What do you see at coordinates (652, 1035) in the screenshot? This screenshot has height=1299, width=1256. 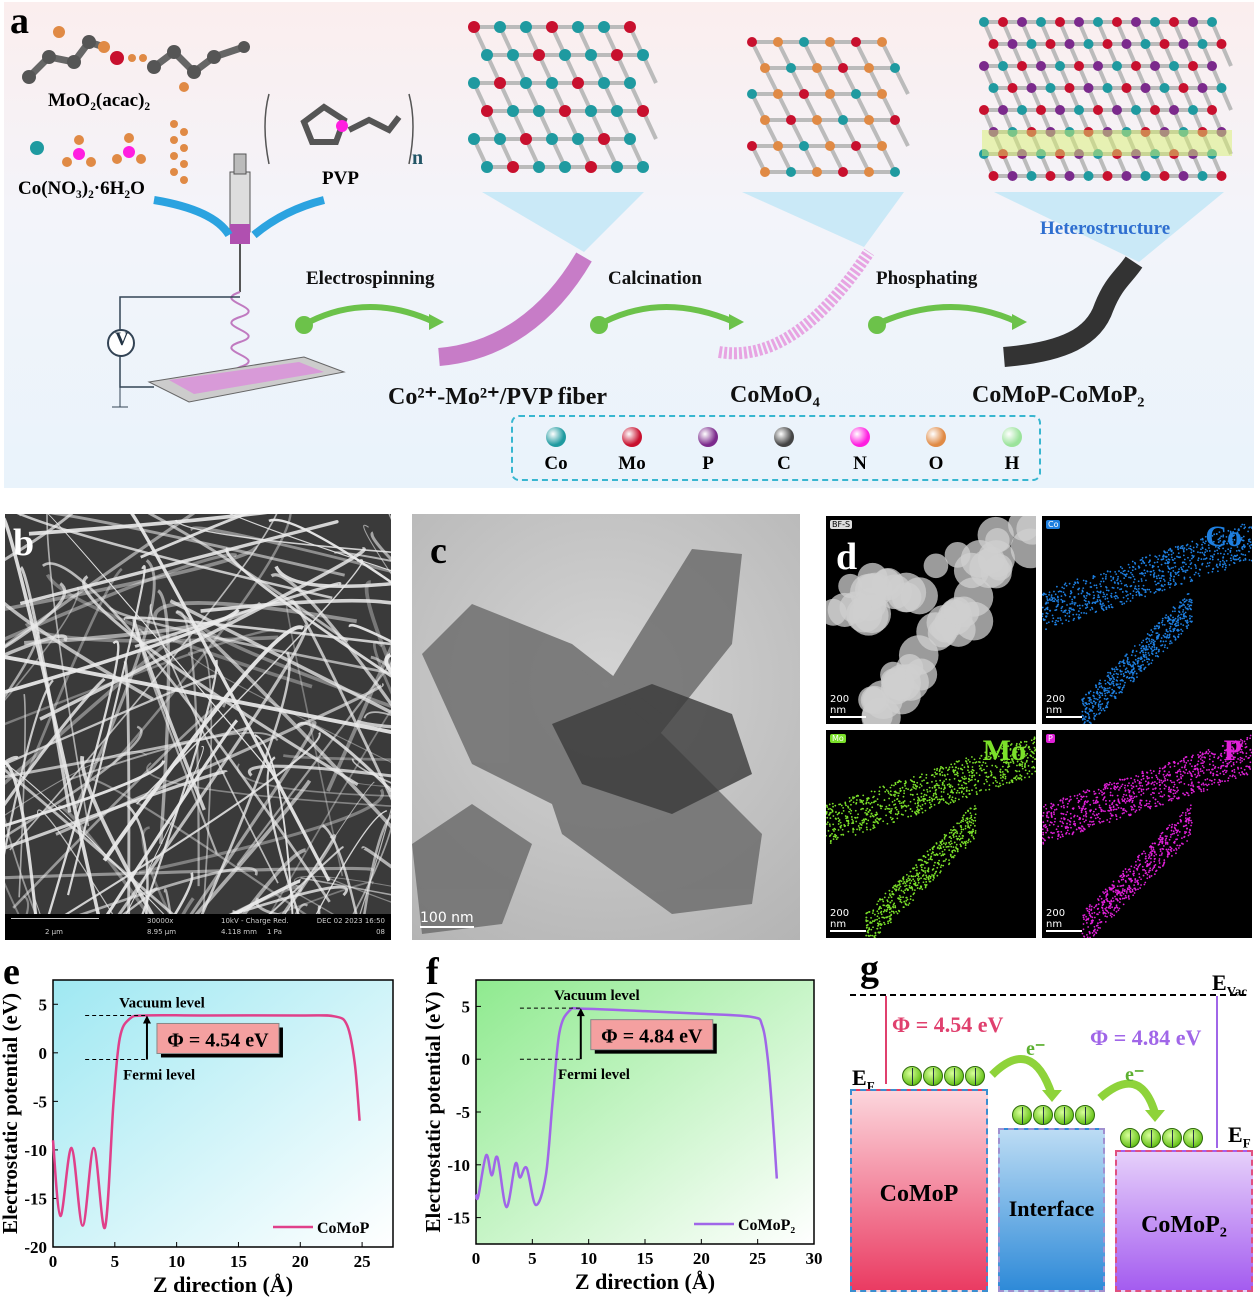 I see `work-function-box` at bounding box center [652, 1035].